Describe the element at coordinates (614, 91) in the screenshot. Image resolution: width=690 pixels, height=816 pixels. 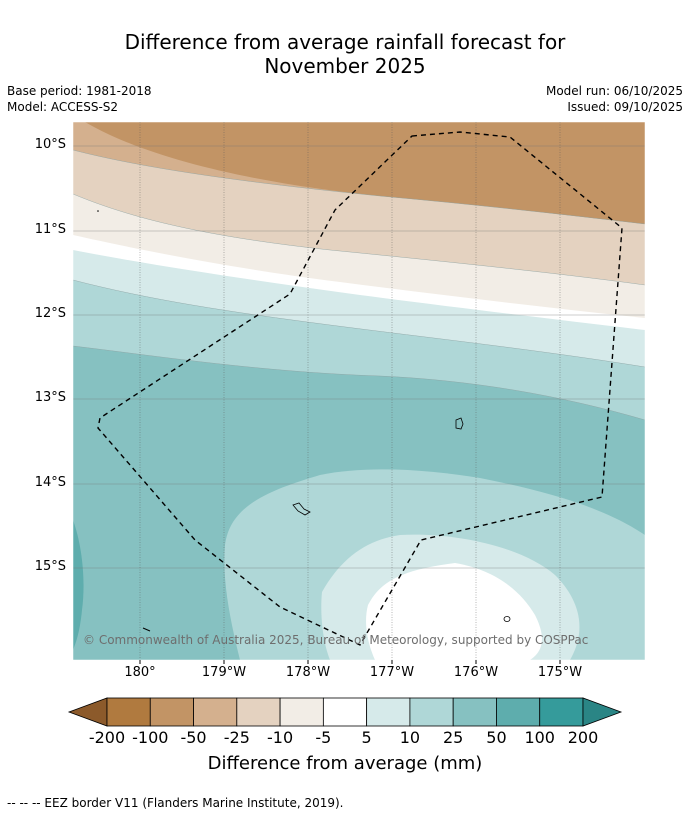
I see `model-run: Model run: 06/10/2025` at that location.